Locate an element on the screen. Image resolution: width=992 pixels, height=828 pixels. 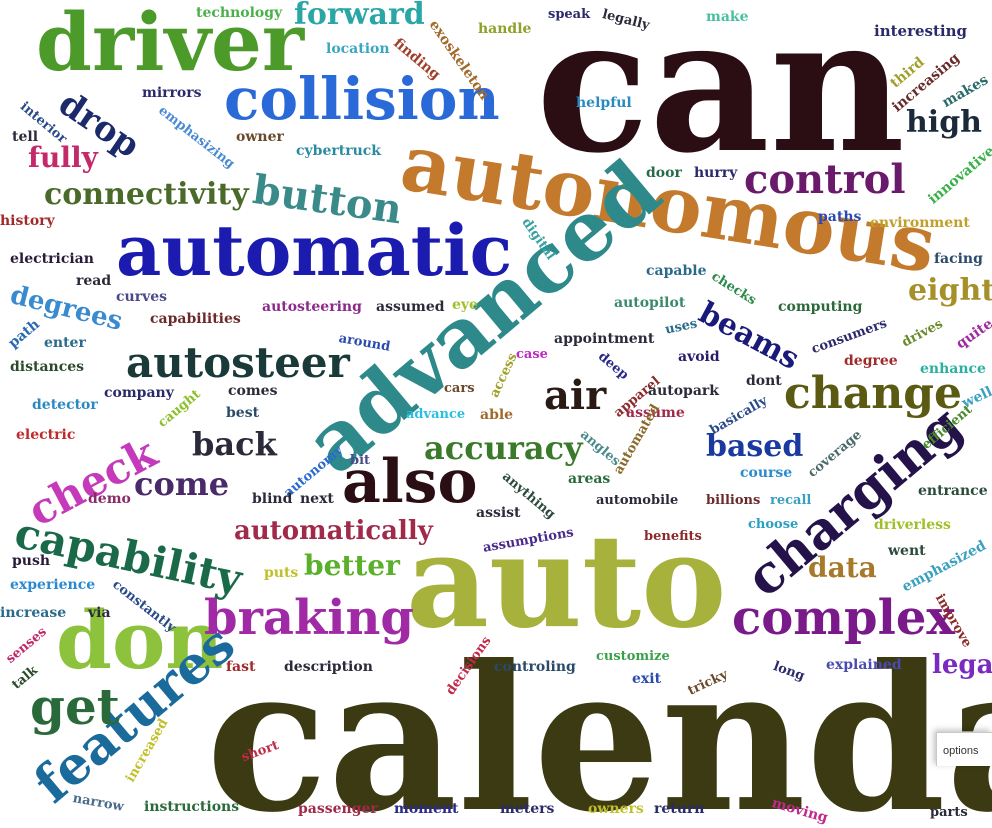
cloud-word: data is located at coordinates (842, 567).